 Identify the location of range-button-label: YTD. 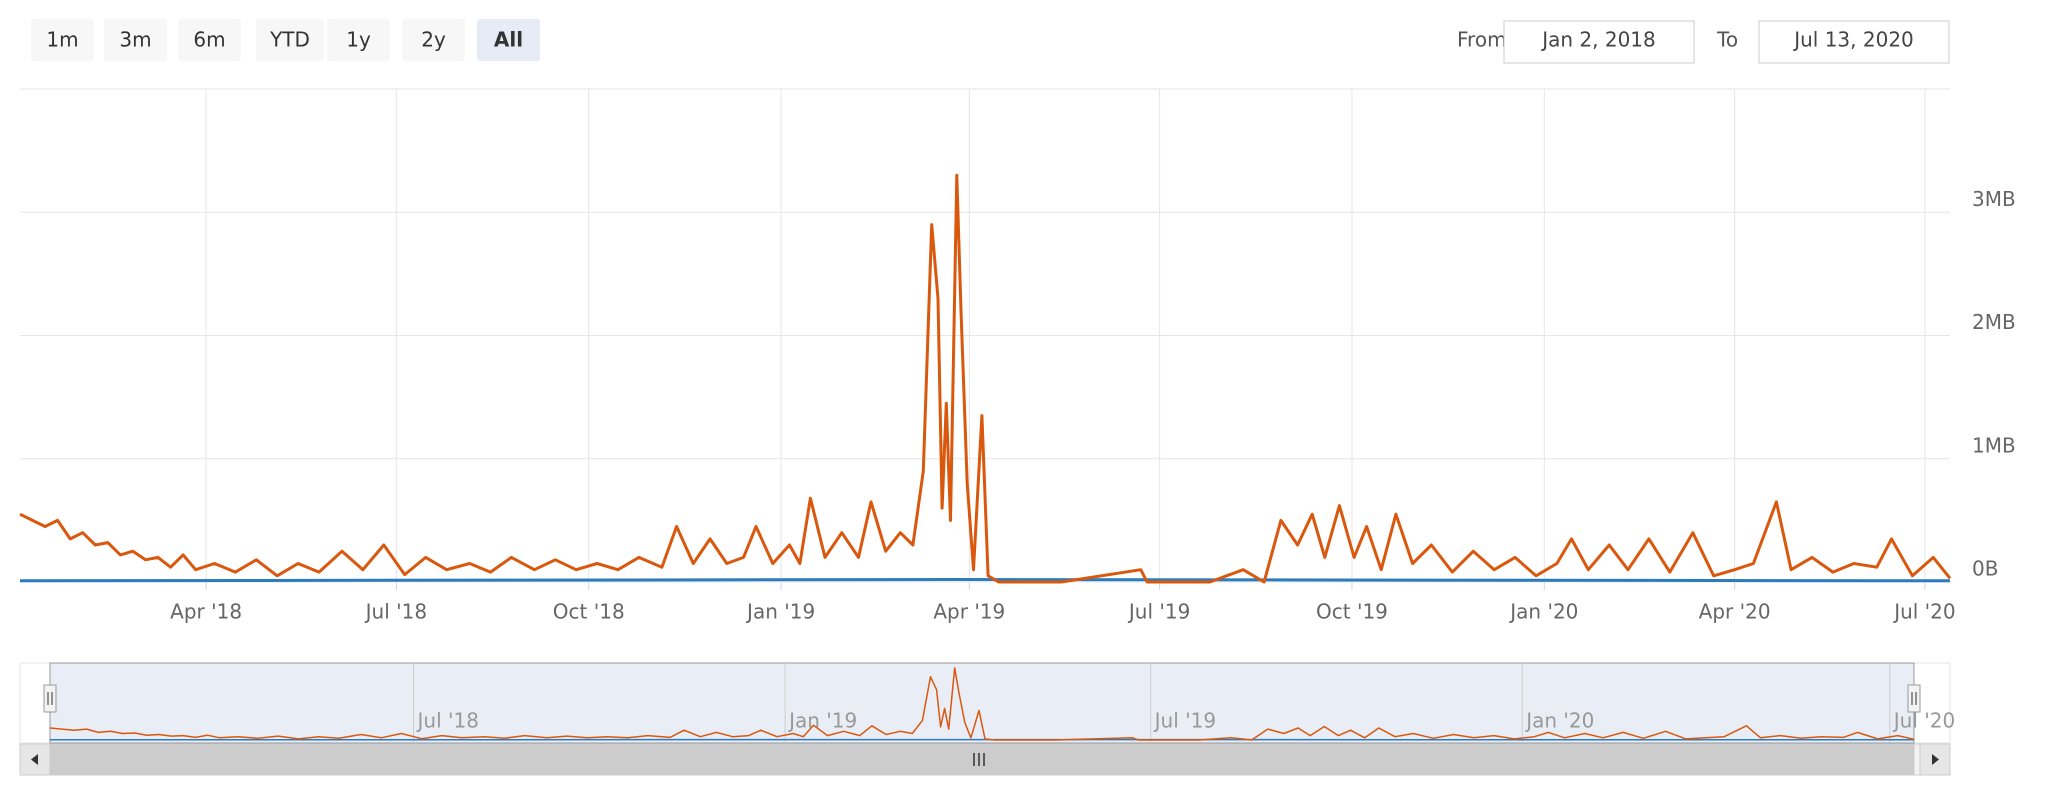
(289, 40).